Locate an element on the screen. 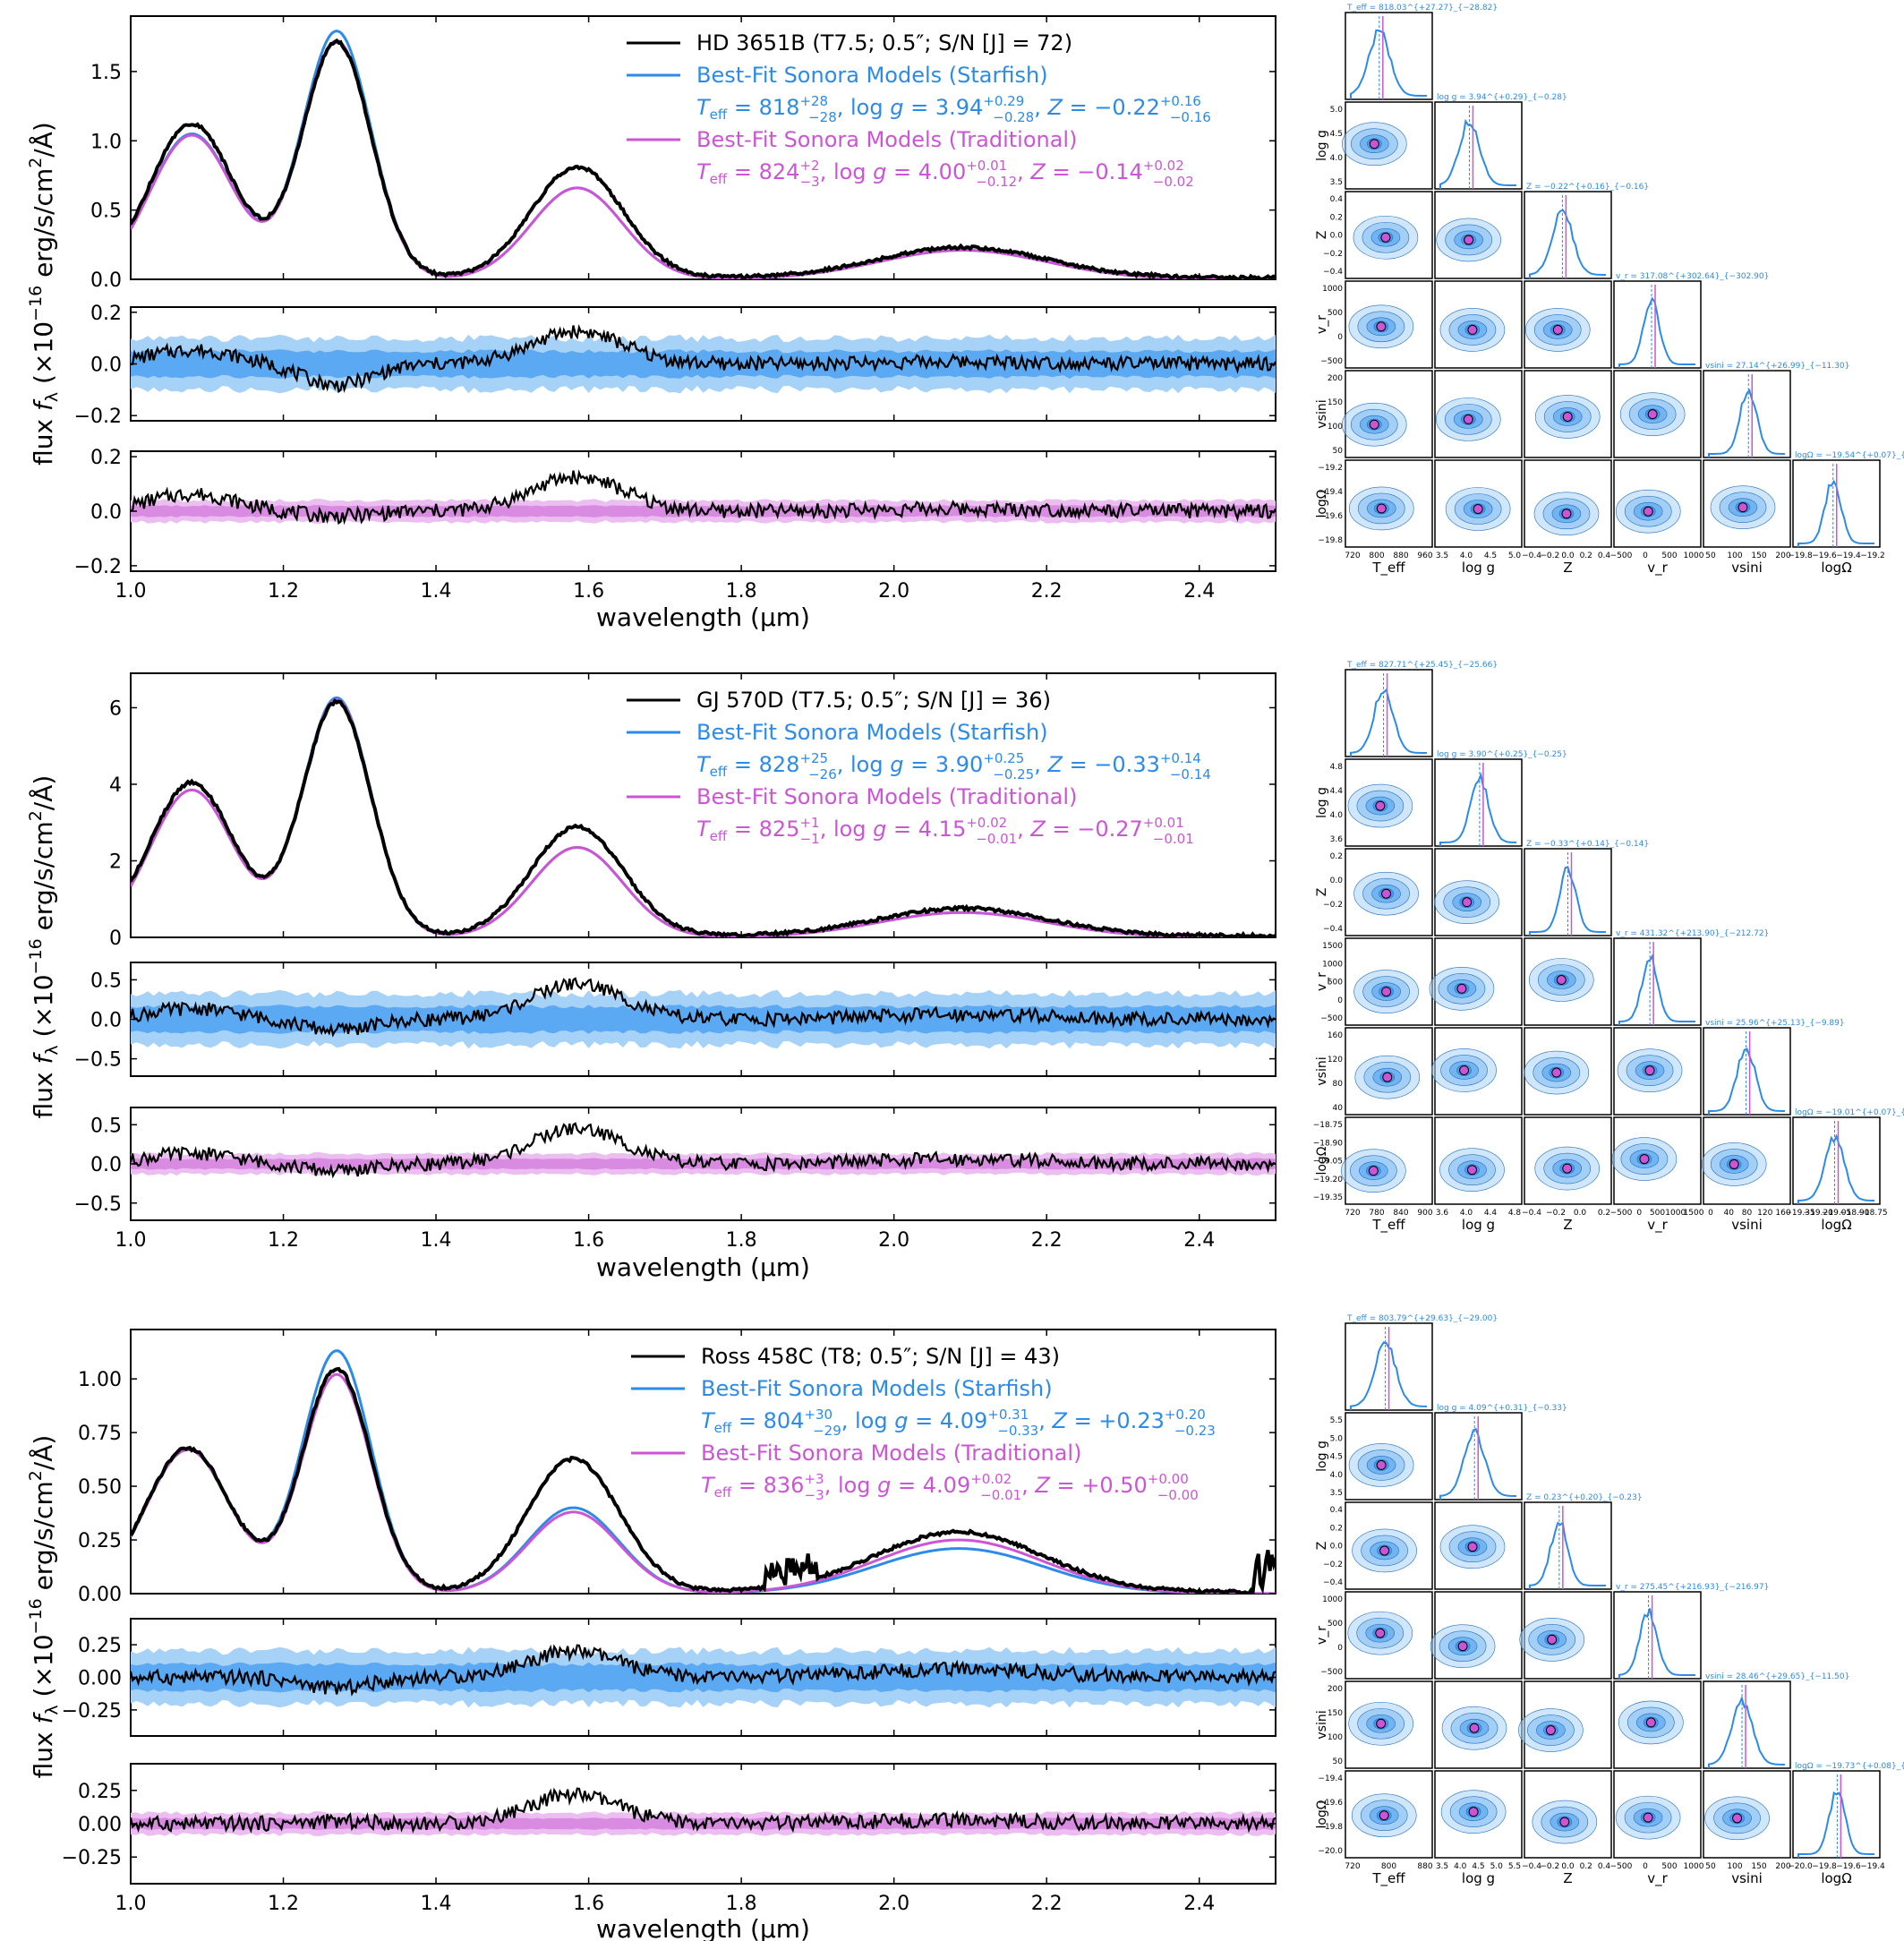  legend-label: Best-Fit Sonora Models (Traditional) is located at coordinates (891, 1453).